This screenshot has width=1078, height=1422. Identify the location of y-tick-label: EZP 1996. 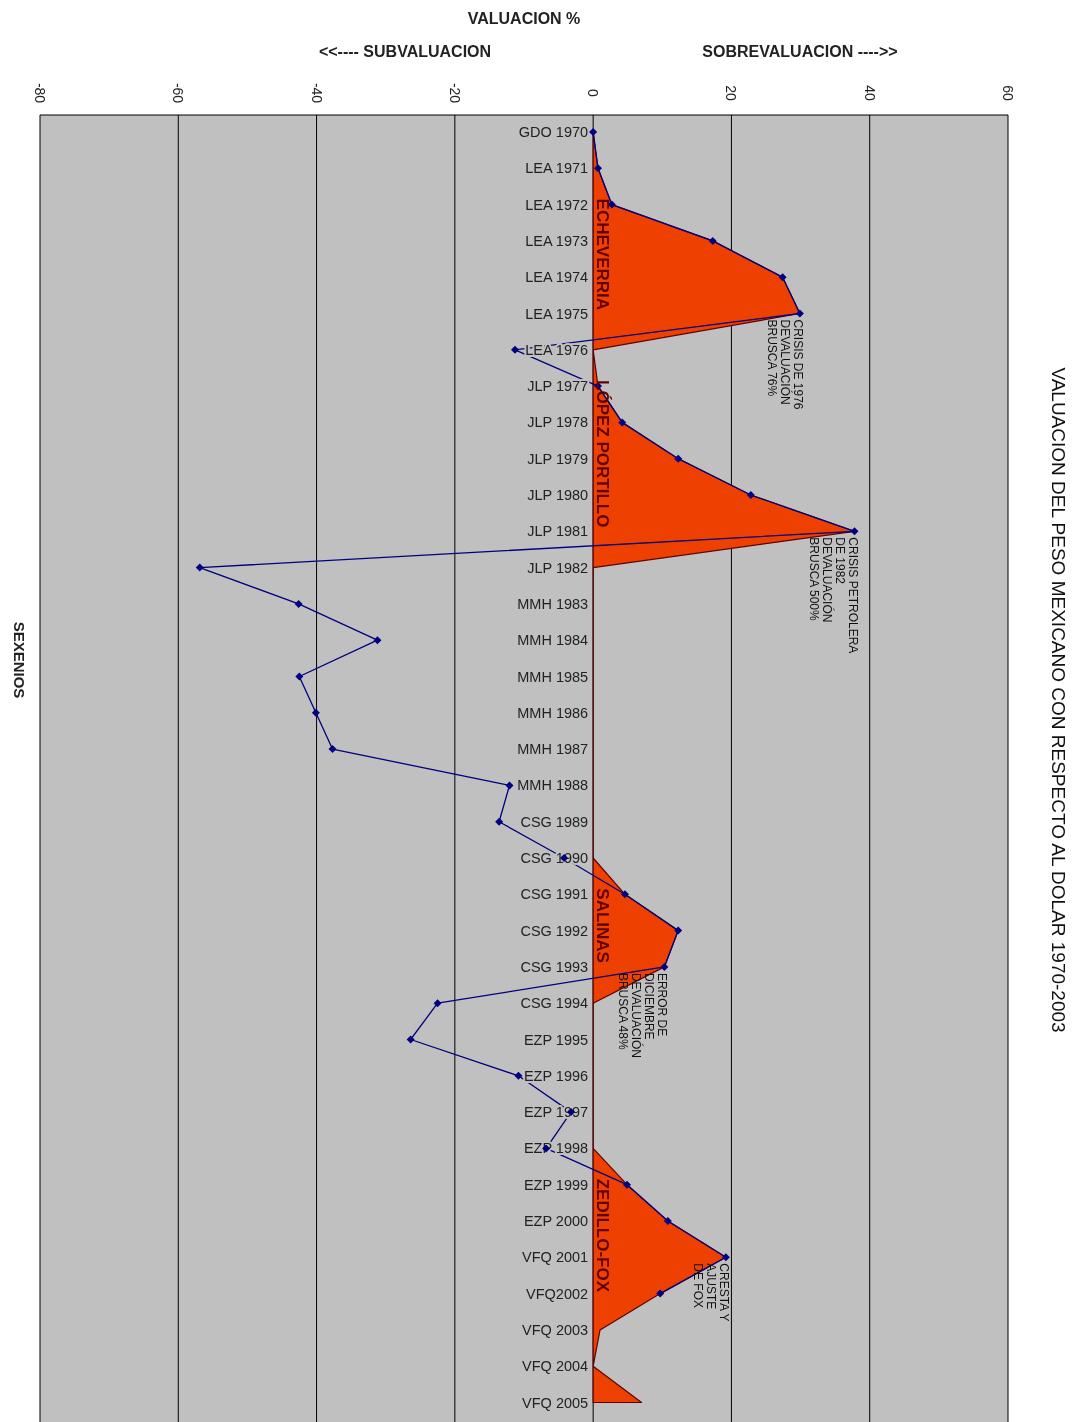
(556, 1075).